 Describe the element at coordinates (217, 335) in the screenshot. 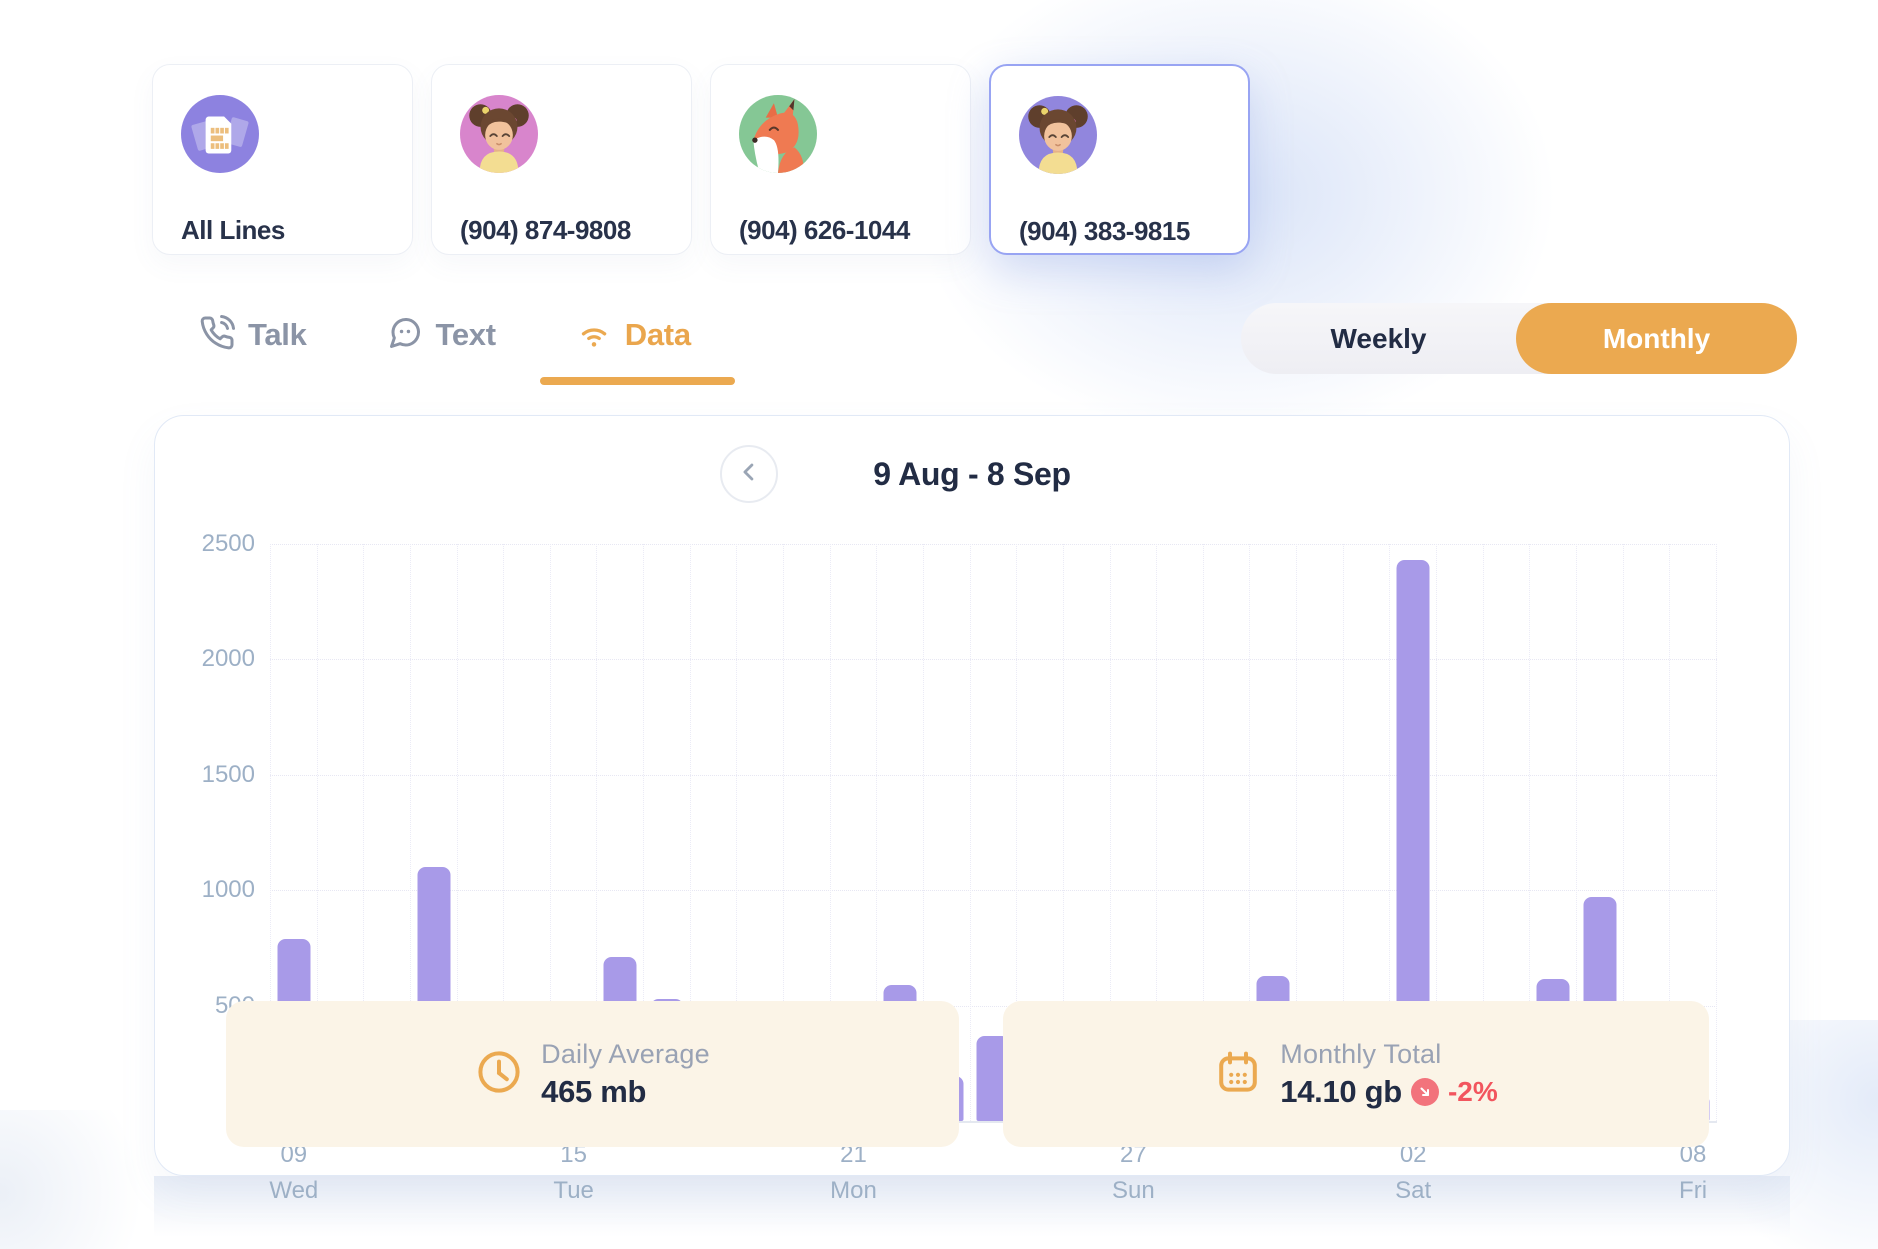

I see `phone-icon` at that location.